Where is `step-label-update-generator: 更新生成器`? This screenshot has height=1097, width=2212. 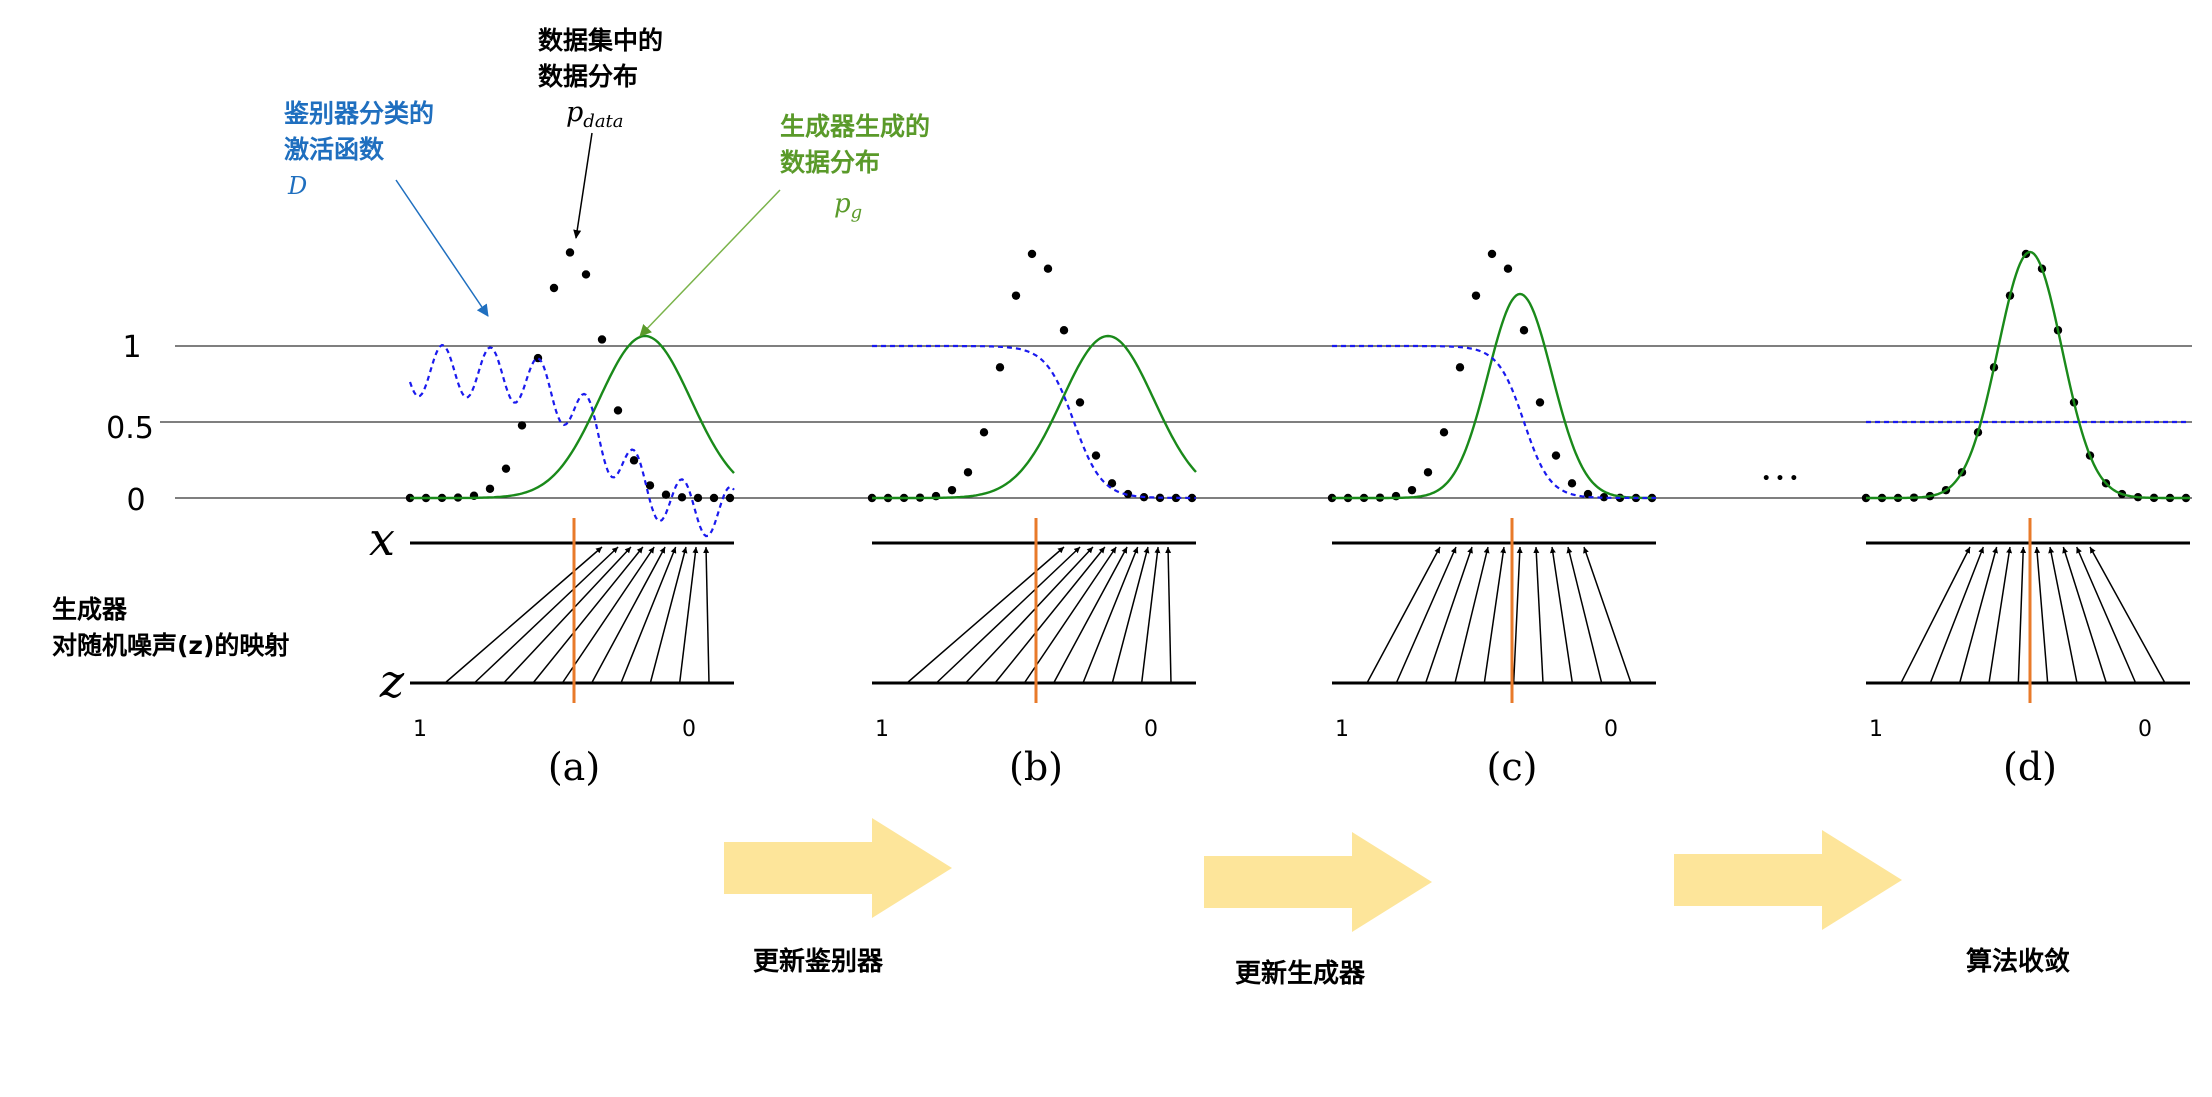
step-label-update-generator: 更新生成器 is located at coordinates (1300, 973).